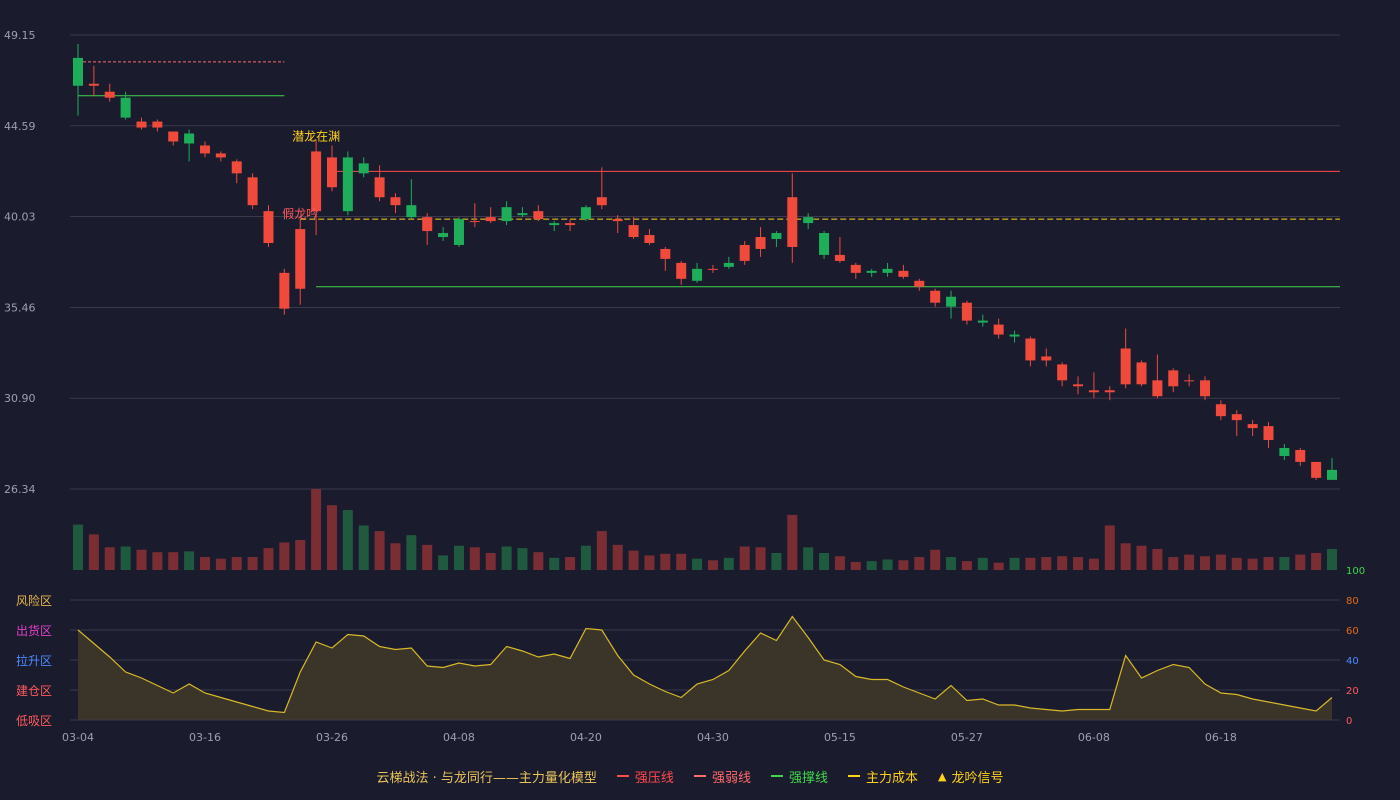 This screenshot has width=1400, height=800. I want to click on legend-item-strong-pressure: 强压线, so click(645, 776).